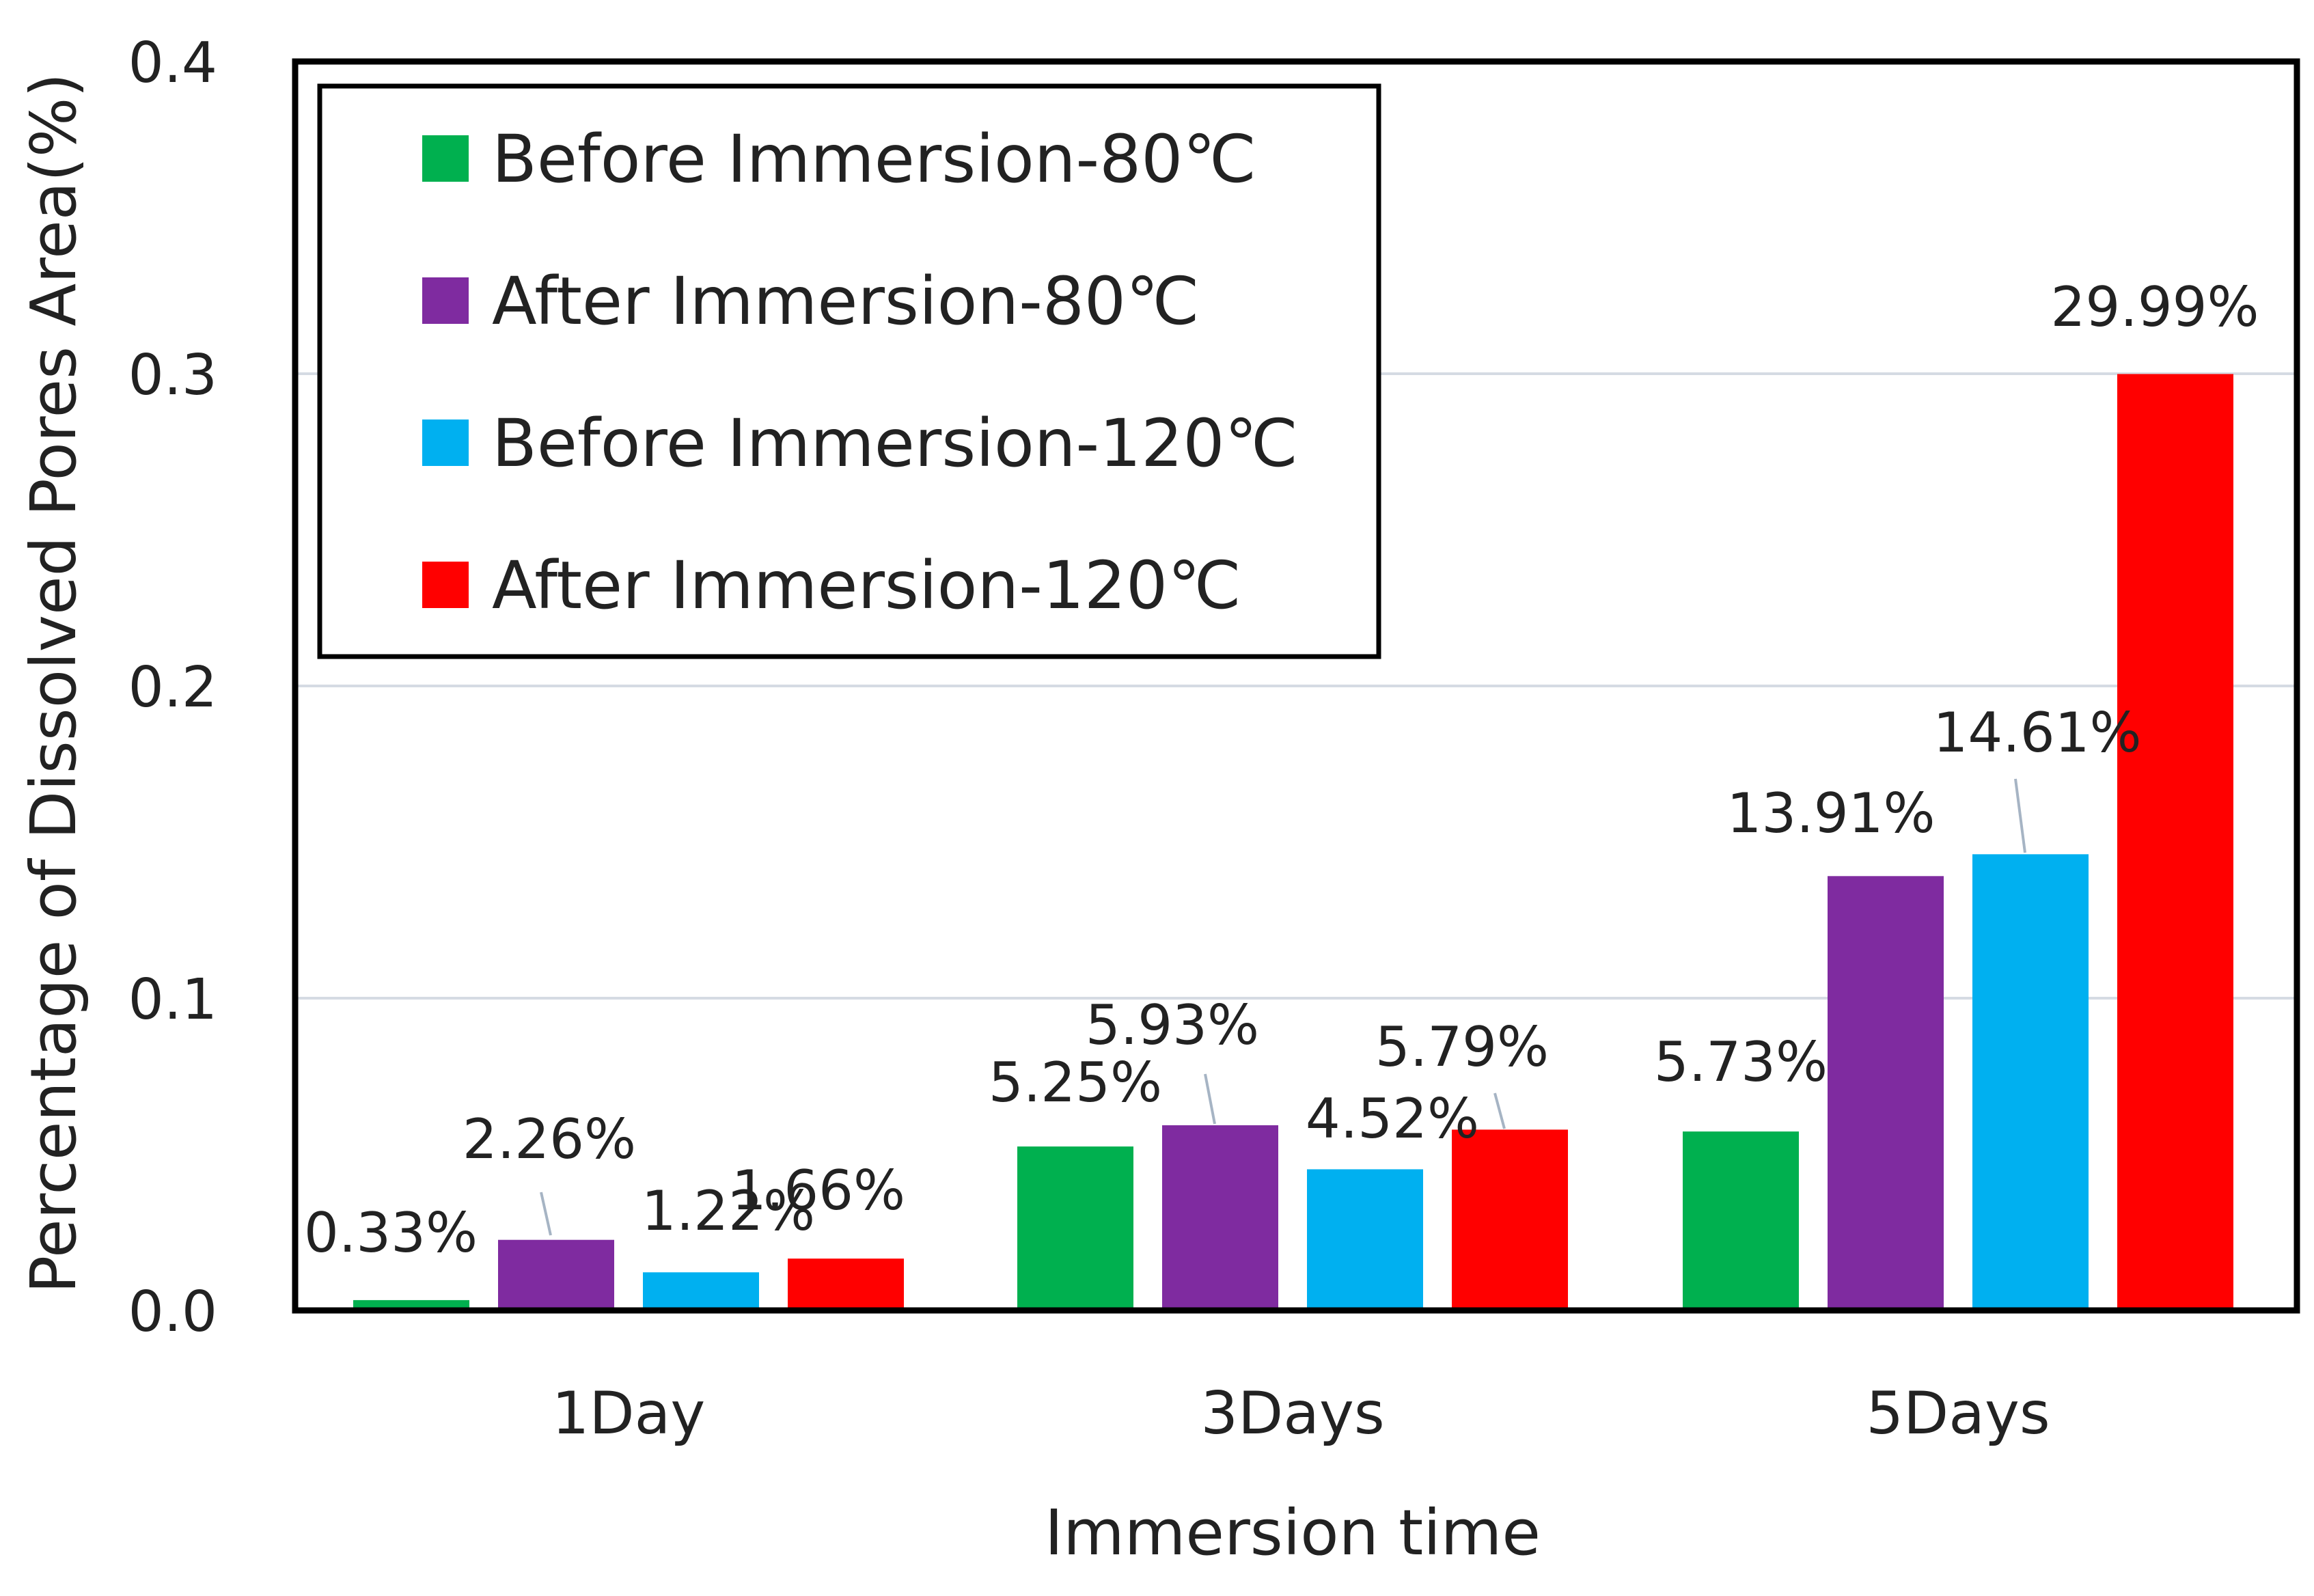 The width and height of the screenshot is (2314, 1596). Describe the element at coordinates (818, 1190) in the screenshot. I see `data-label: 1.66%` at that location.